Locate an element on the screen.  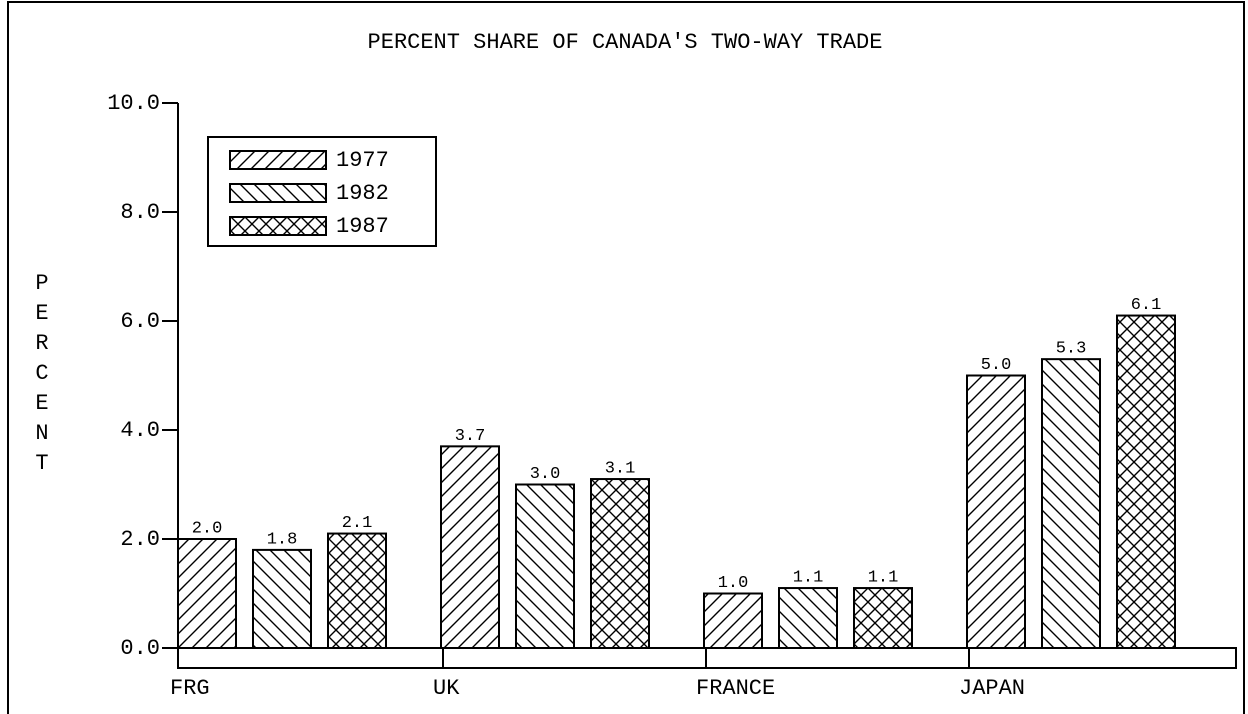
value-label: 3.0 is located at coordinates (545, 474).